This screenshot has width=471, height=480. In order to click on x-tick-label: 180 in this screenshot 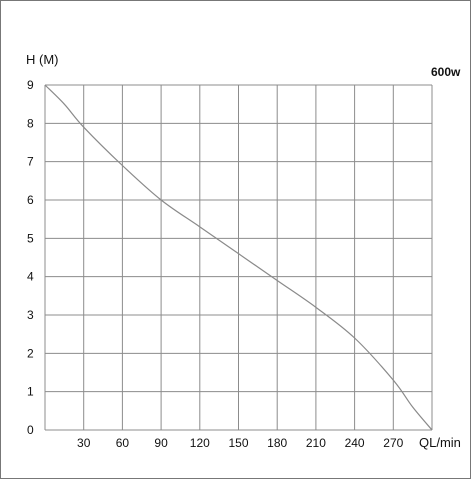, I will do `click(277, 443)`.